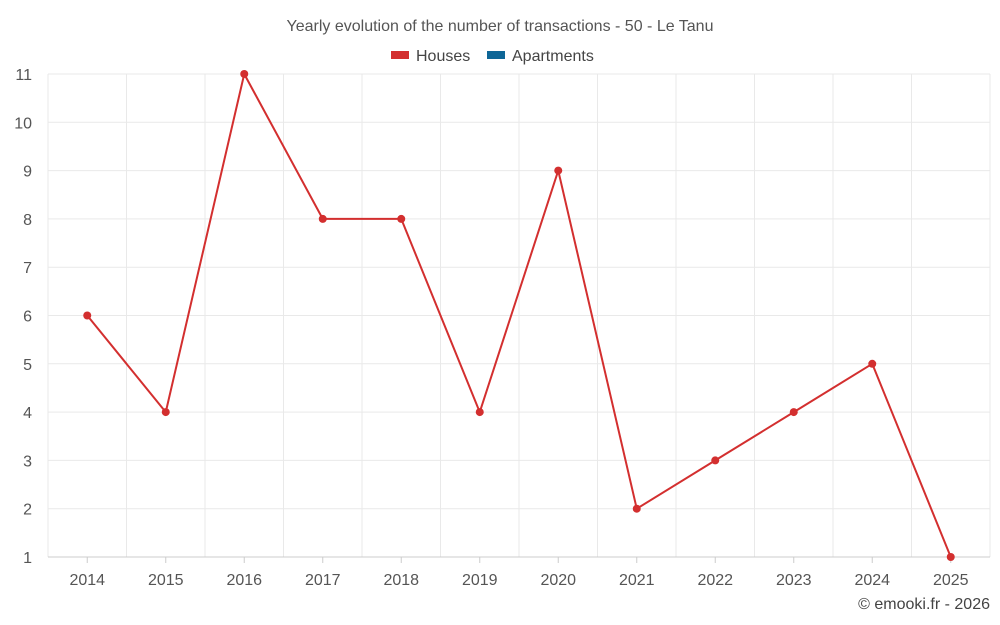 The width and height of the screenshot is (1000, 625). What do you see at coordinates (793, 412) in the screenshot?
I see `data-point-houses-2023` at bounding box center [793, 412].